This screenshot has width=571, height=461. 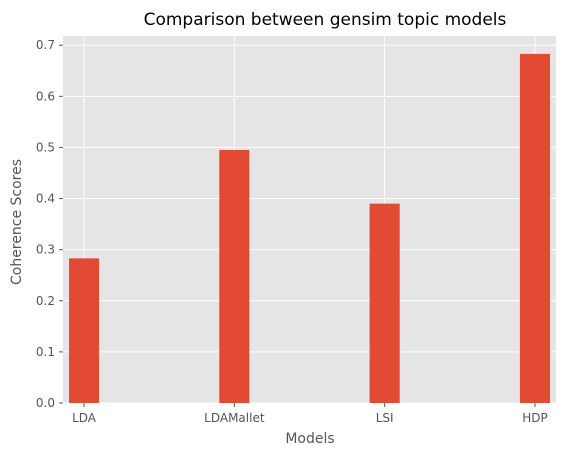 What do you see at coordinates (45, 45) in the screenshot?
I see `y-tick-label: 0.7` at bounding box center [45, 45].